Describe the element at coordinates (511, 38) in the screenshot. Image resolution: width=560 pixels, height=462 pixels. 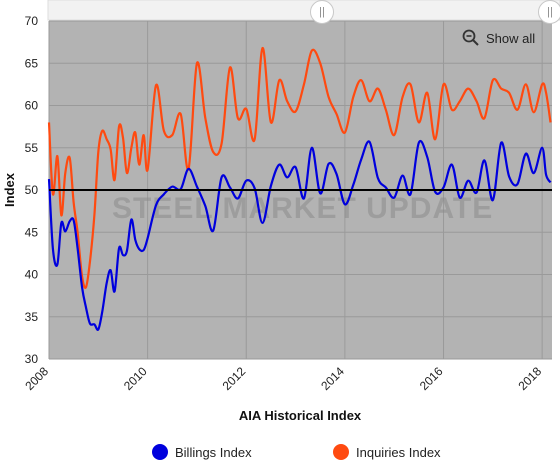
I see `show-all-label: Show all` at that location.